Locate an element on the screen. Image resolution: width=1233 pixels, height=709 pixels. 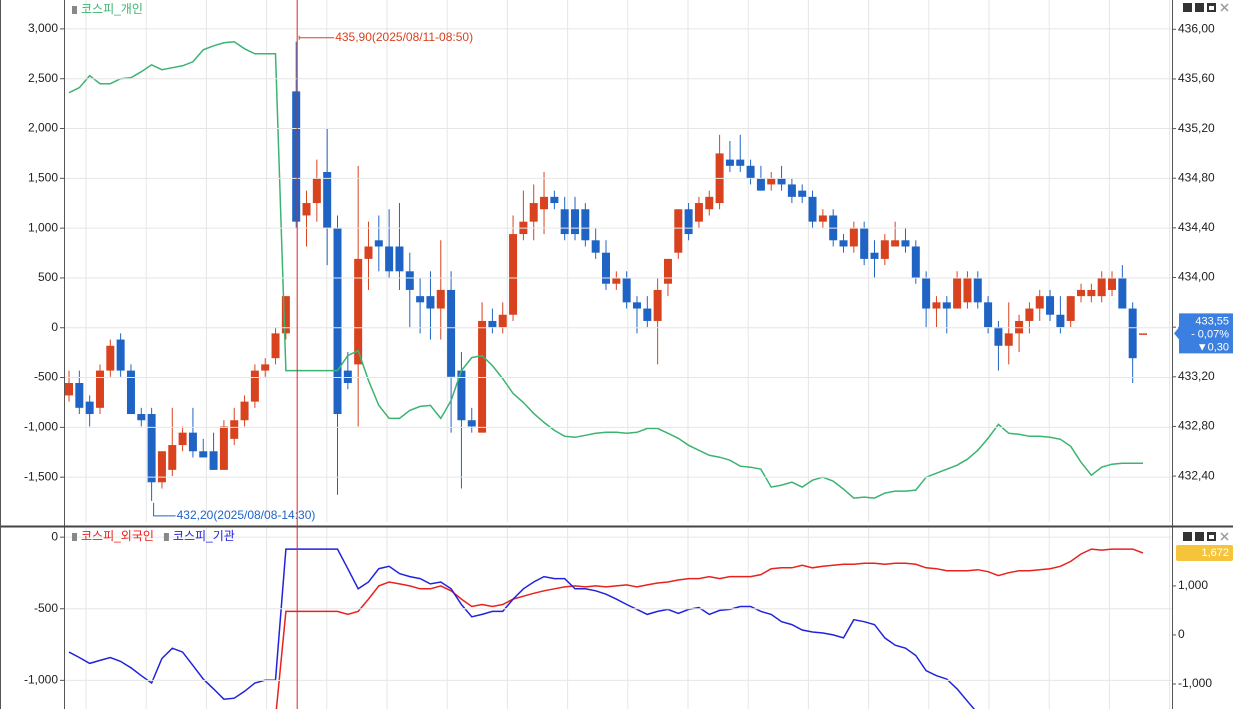
y2-tick-label: 1,000 is located at coordinates (1193, 585).